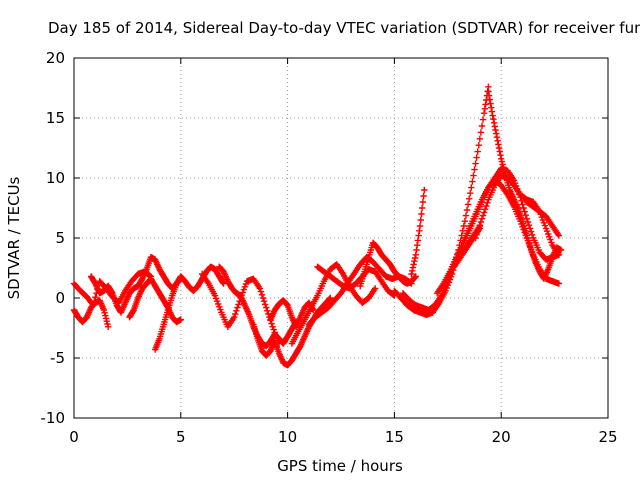  Describe the element at coordinates (394, 437) in the screenshot. I see `x-tick-label: 15` at that location.